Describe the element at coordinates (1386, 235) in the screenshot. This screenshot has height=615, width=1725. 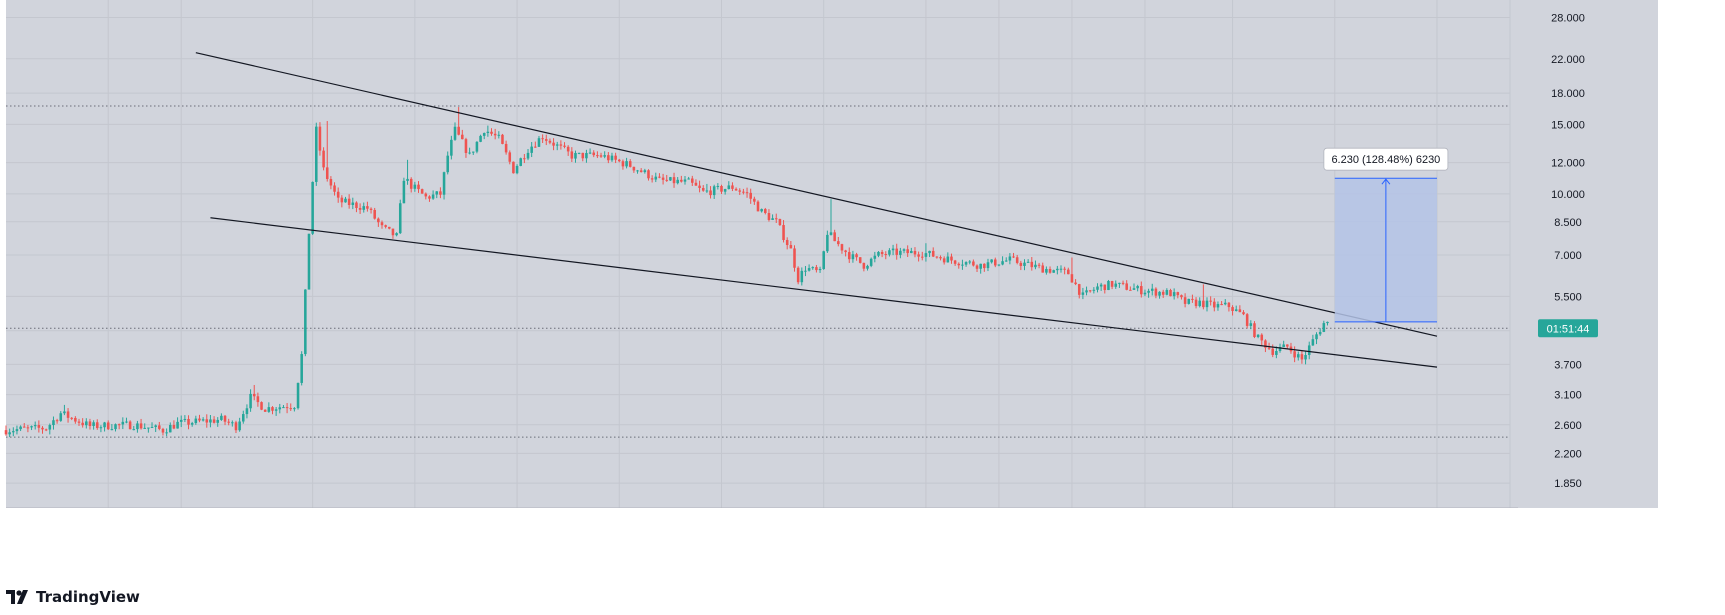
I see `price-range-measure: 6.230 (128.48%) 6230` at that location.